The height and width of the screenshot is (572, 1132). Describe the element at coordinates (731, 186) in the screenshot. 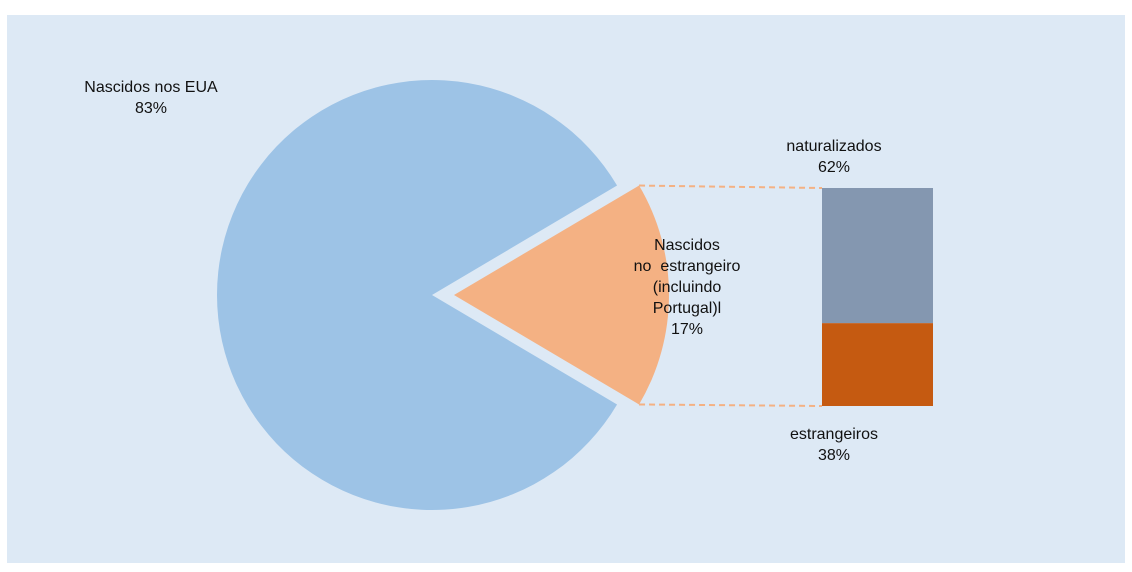

I see `connector-line-top` at that location.